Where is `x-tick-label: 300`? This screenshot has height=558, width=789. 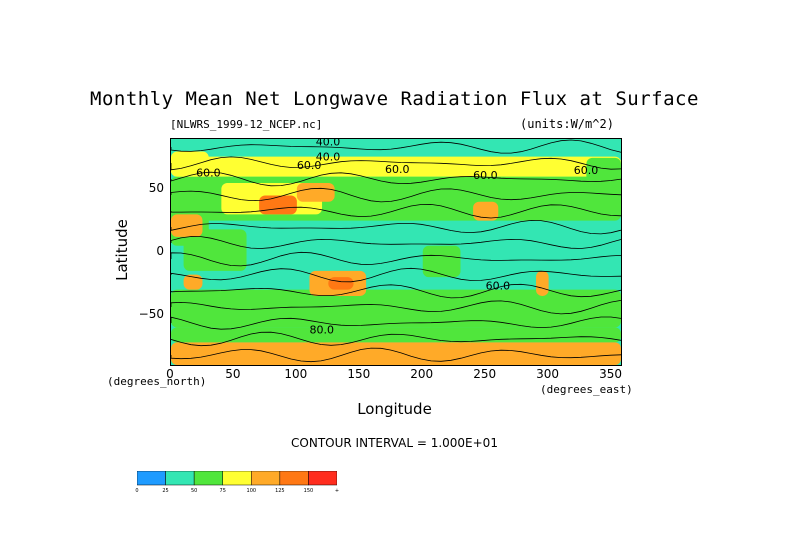
x-tick-label: 300 is located at coordinates (548, 374).